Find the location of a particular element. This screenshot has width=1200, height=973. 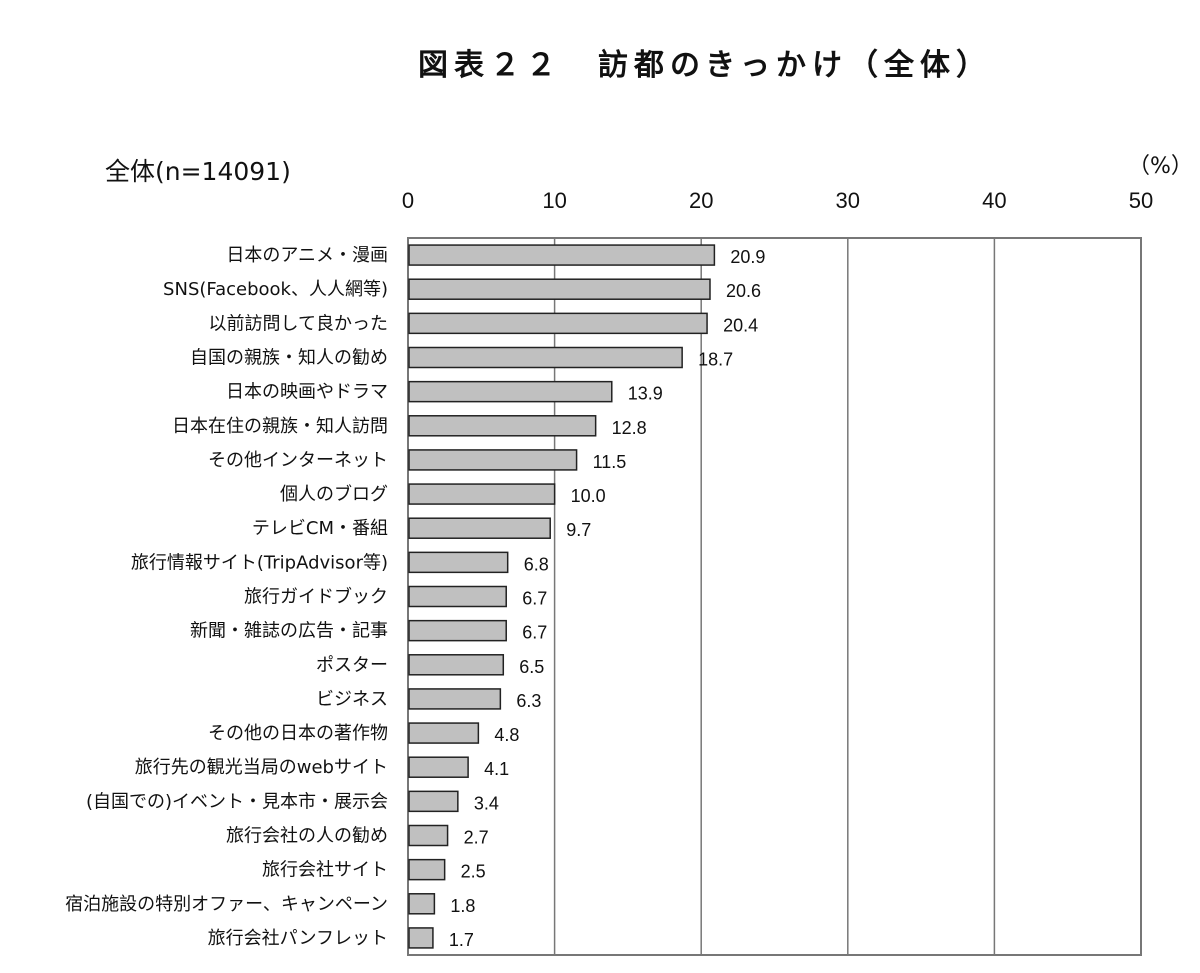

category-label: 宿泊施設の特別オファー、キャンペーン is located at coordinates (226, 904).